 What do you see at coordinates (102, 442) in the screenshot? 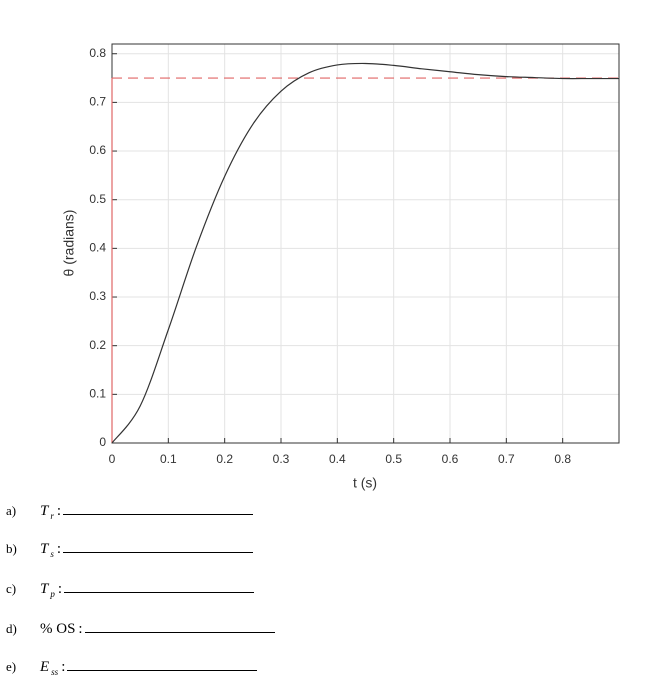
I see `y-tick-label: 0` at bounding box center [102, 442].